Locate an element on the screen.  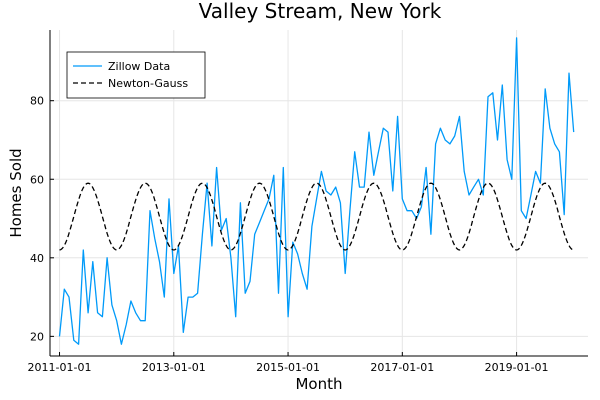
y-tick-label: 20 is located at coordinates (37, 336).